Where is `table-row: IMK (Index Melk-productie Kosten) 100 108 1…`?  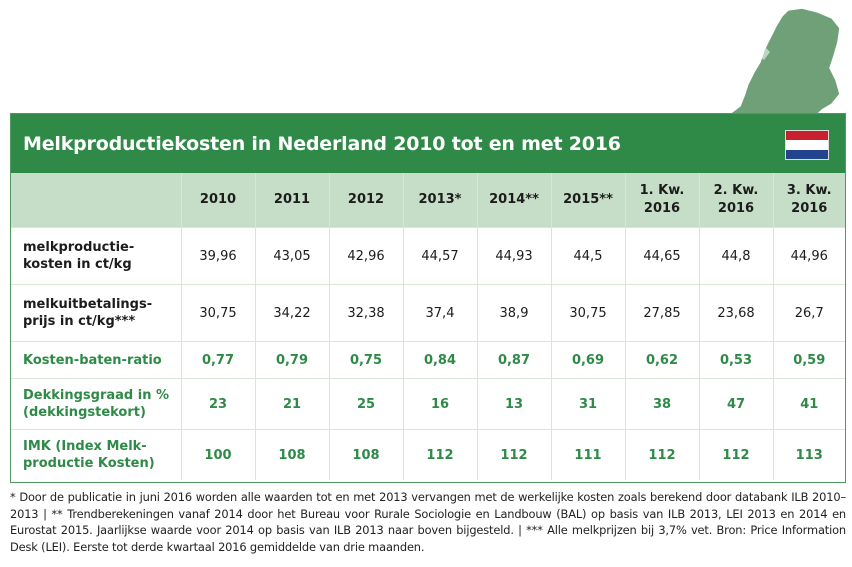 table-row: IMK (Index Melk-productie Kosten) 100 108 1… is located at coordinates (428, 454).